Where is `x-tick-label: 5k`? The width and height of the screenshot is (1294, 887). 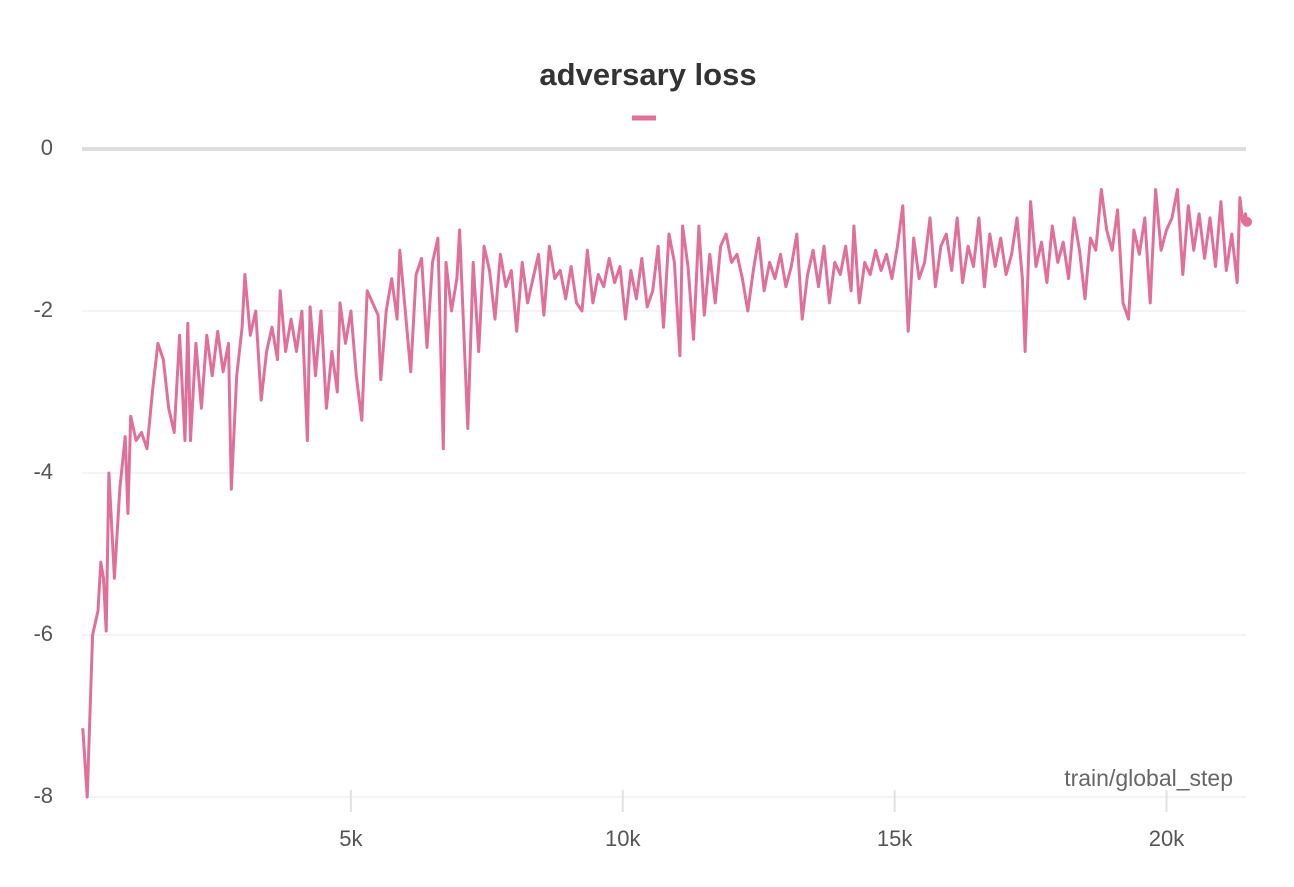 x-tick-label: 5k is located at coordinates (351, 838).